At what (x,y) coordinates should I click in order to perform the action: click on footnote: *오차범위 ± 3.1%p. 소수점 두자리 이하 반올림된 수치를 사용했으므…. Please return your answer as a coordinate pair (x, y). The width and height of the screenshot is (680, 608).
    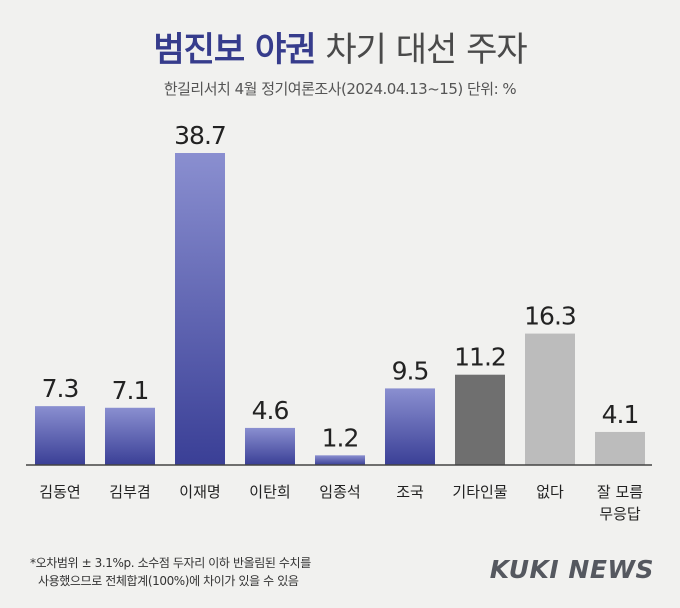
    Looking at the image, I should click on (170, 572).